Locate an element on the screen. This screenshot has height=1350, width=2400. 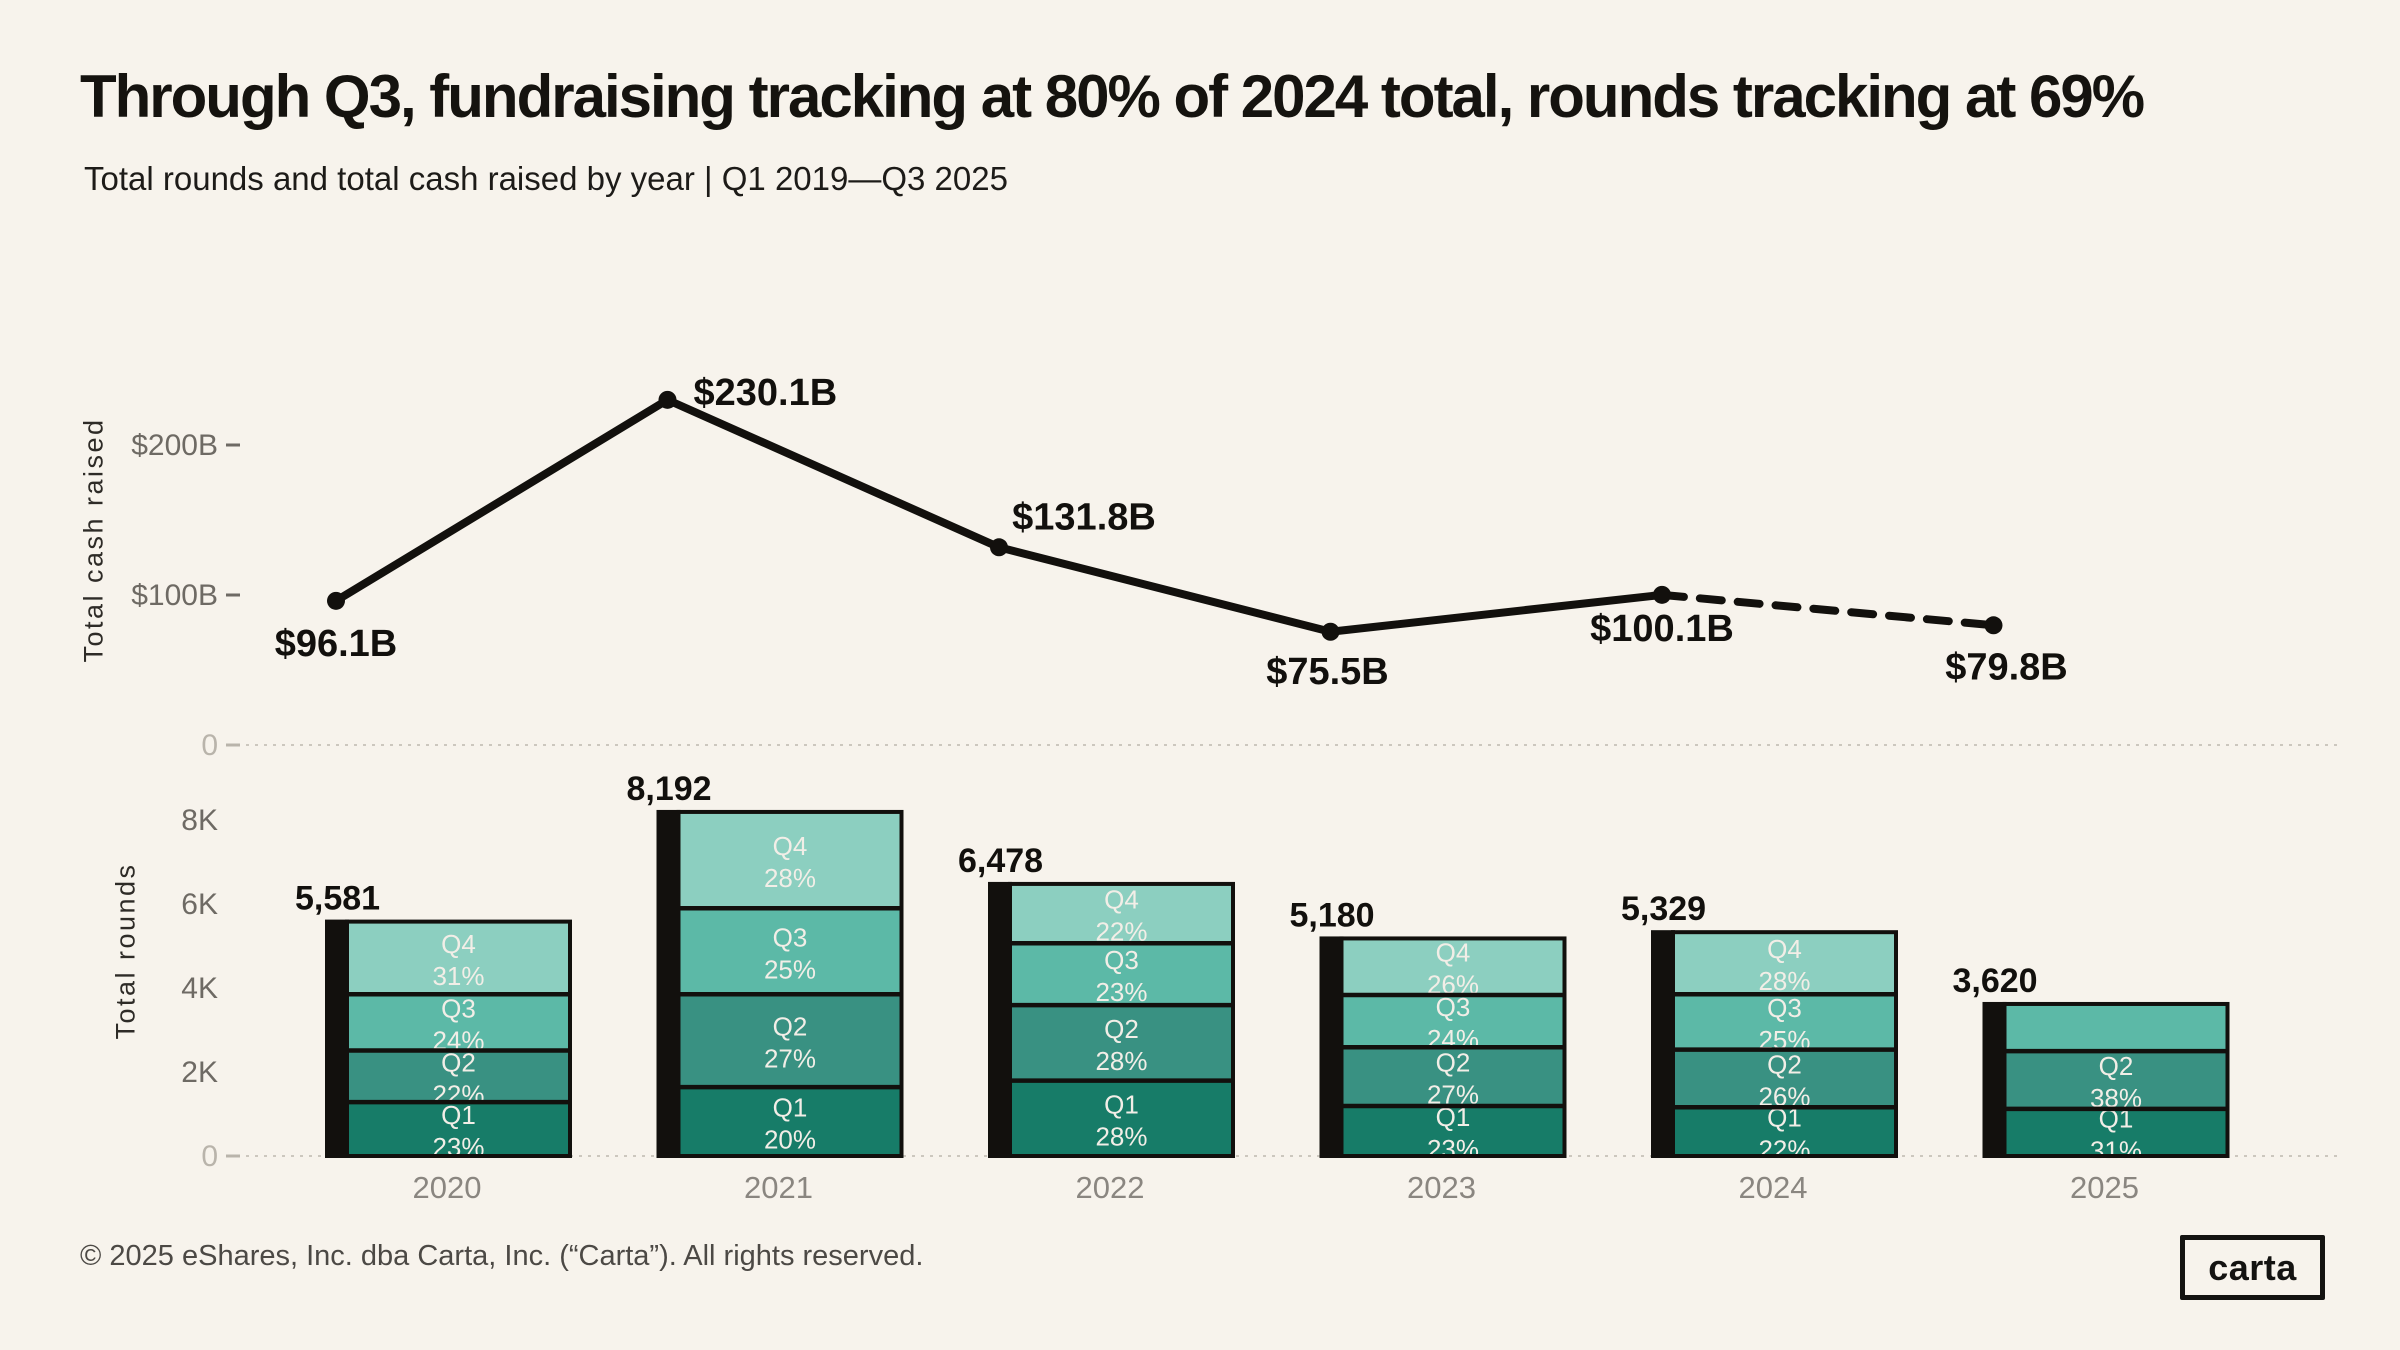
x-axis-year-label: 2023 is located at coordinates (1441, 1187).